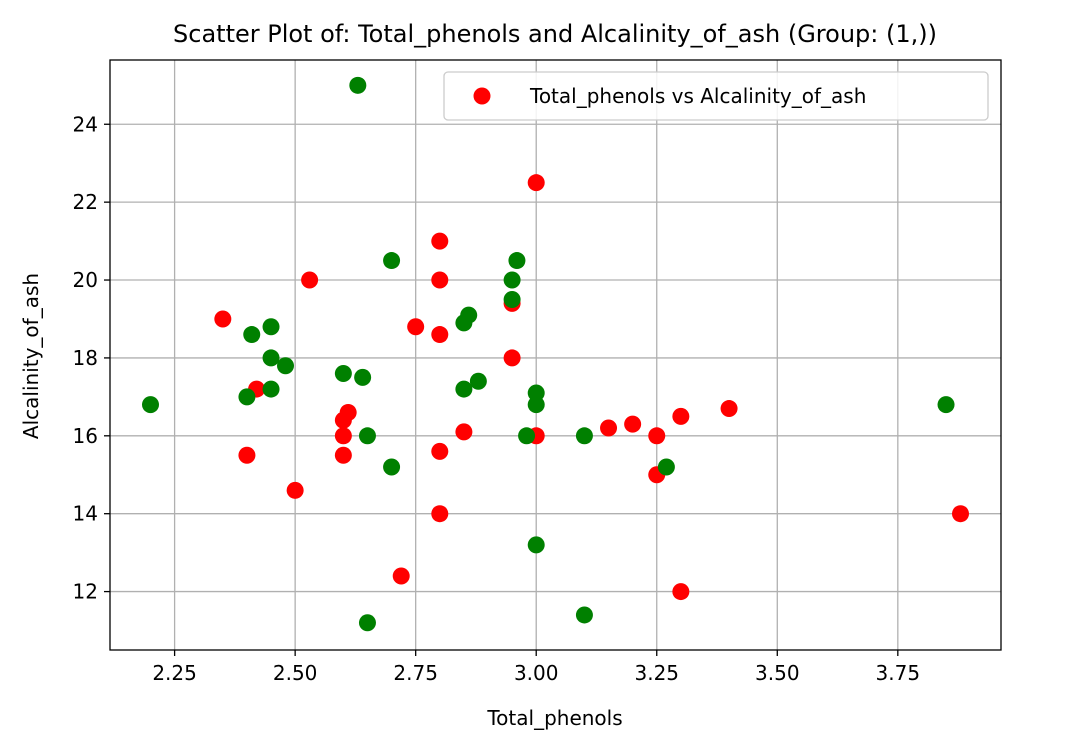 This screenshot has height=751, width=1082. What do you see at coordinates (85, 592) in the screenshot?
I see `y-tick-label: 12` at bounding box center [85, 592].